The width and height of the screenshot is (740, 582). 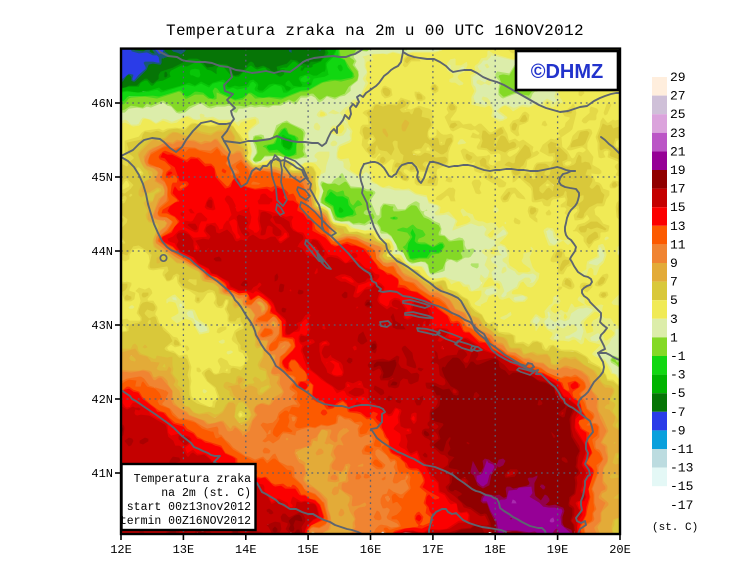 What do you see at coordinates (371, 550) in the screenshot?
I see `svg-text: 16E` at bounding box center [371, 550].